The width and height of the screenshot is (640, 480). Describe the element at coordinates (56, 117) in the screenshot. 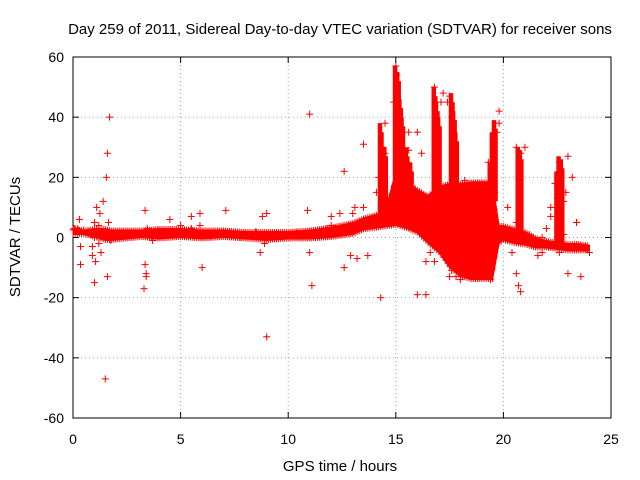

I see `y-tick-label: 40` at that location.